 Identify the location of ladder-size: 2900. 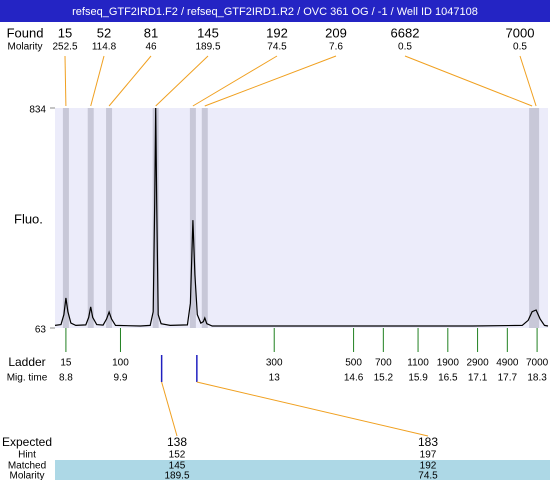
(477, 363).